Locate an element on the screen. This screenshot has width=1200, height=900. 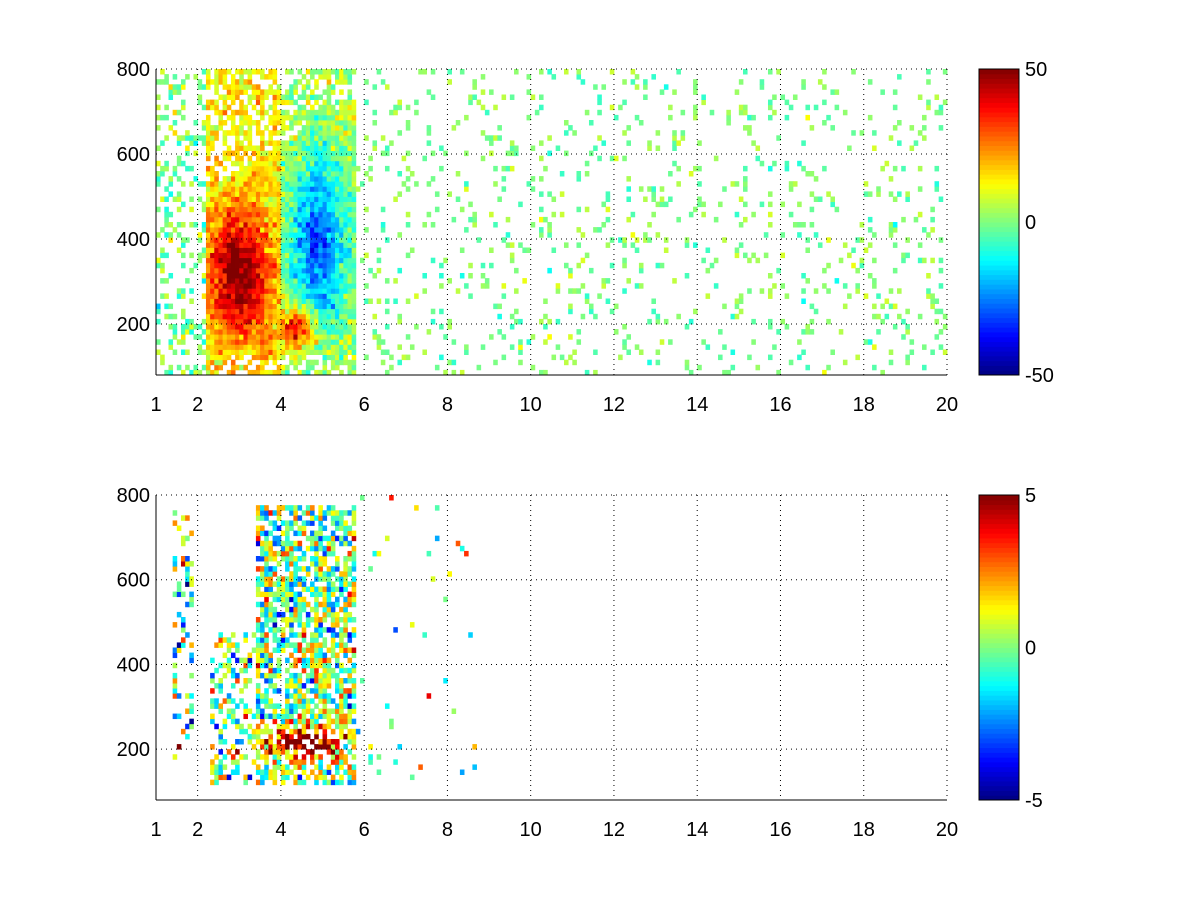
x-tick-label: 8 is located at coordinates (447, 405).